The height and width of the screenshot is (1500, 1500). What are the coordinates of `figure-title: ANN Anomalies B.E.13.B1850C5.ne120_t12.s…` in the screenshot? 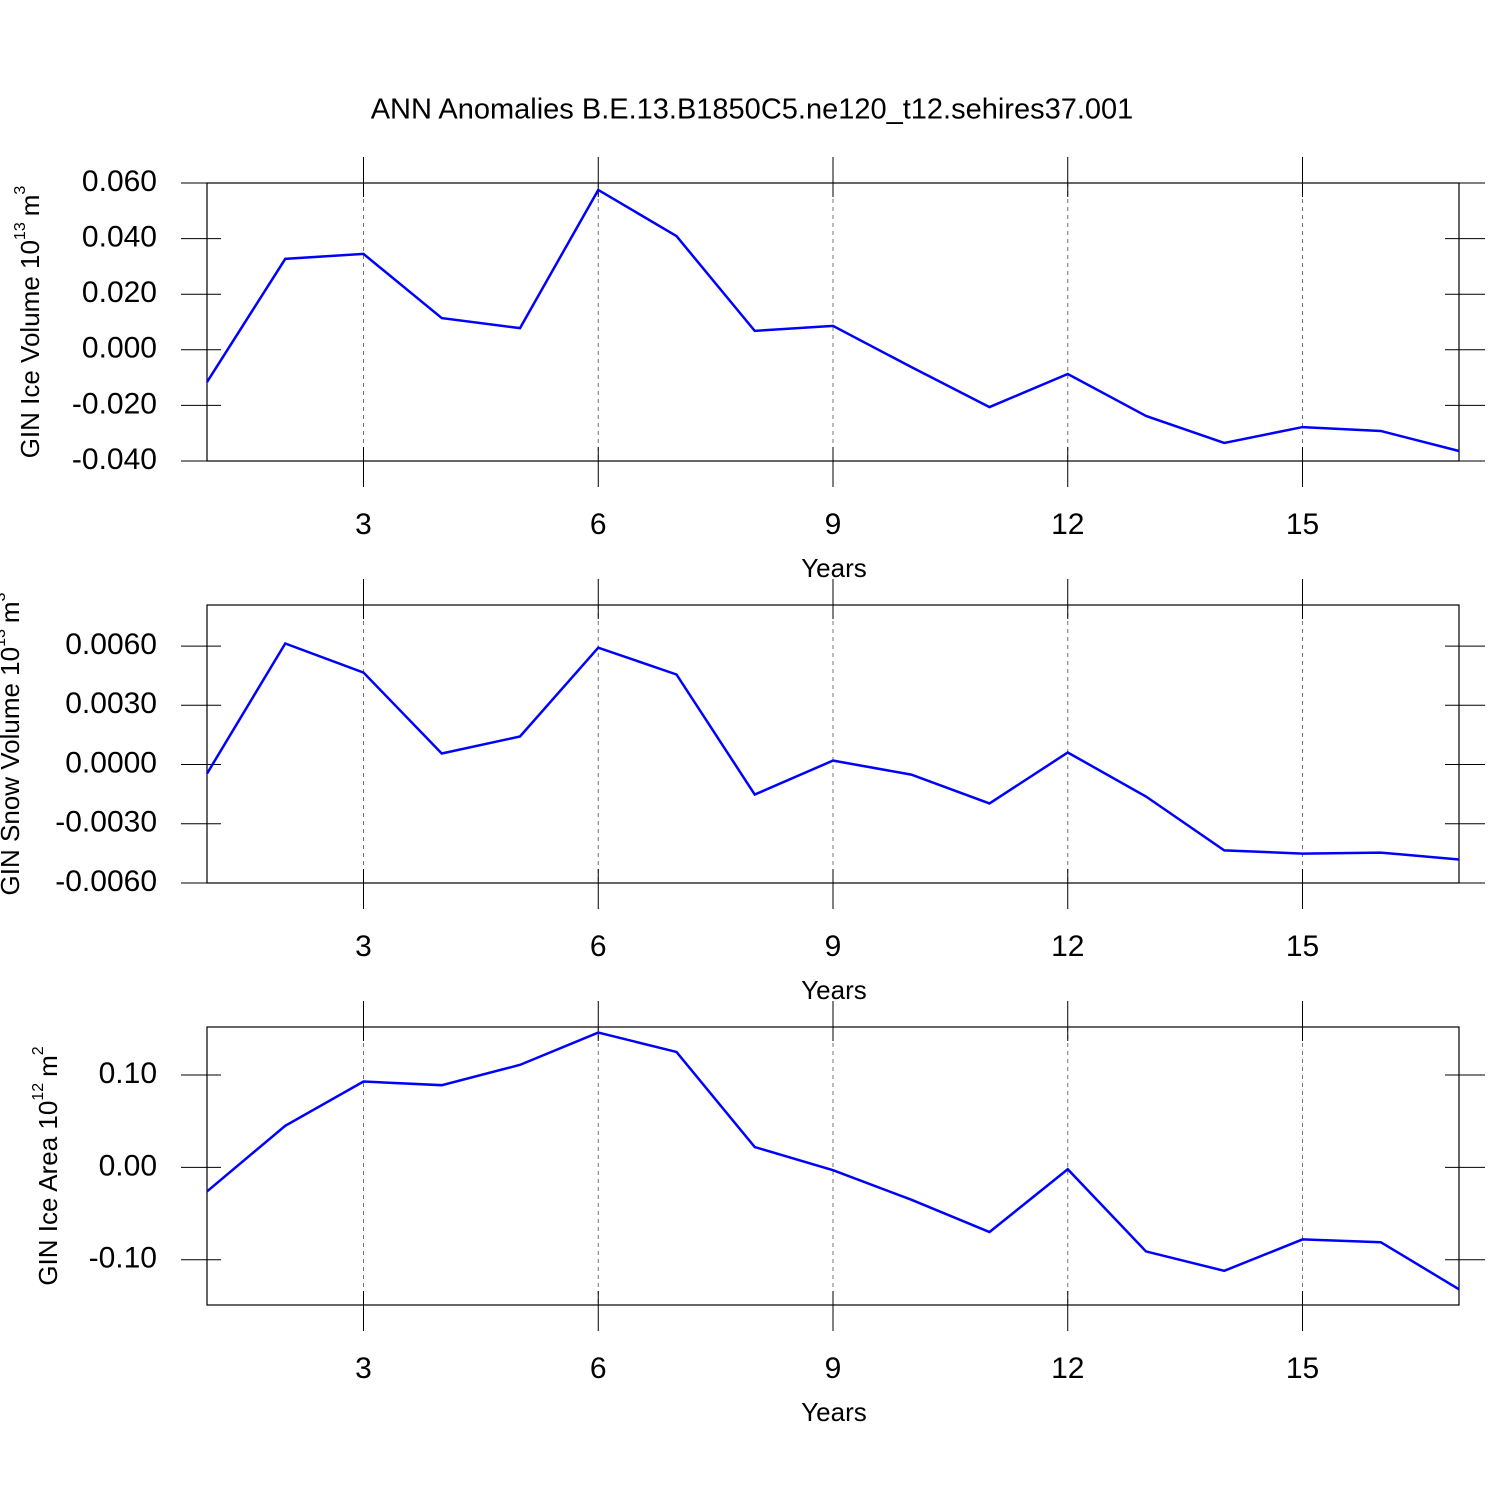 It's located at (752, 110).